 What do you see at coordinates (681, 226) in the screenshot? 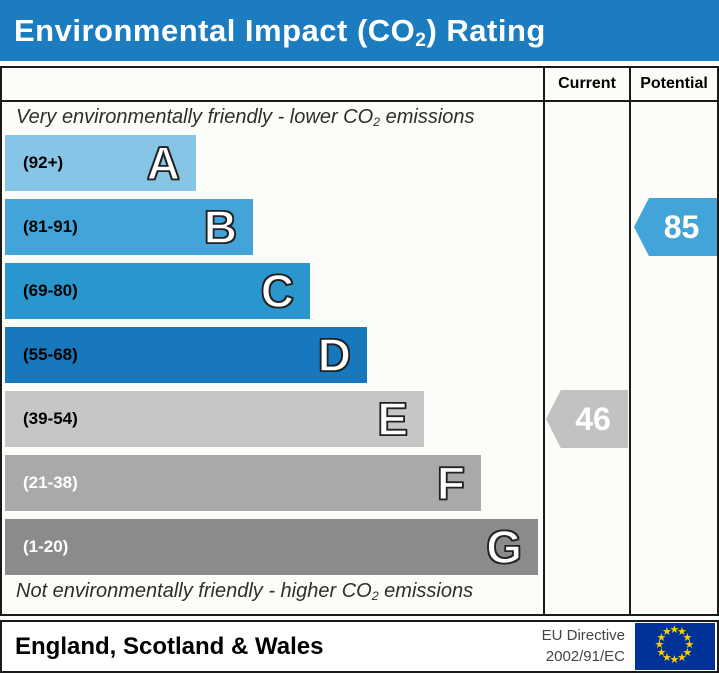
I see `potential-rating-value: 85` at bounding box center [681, 226].